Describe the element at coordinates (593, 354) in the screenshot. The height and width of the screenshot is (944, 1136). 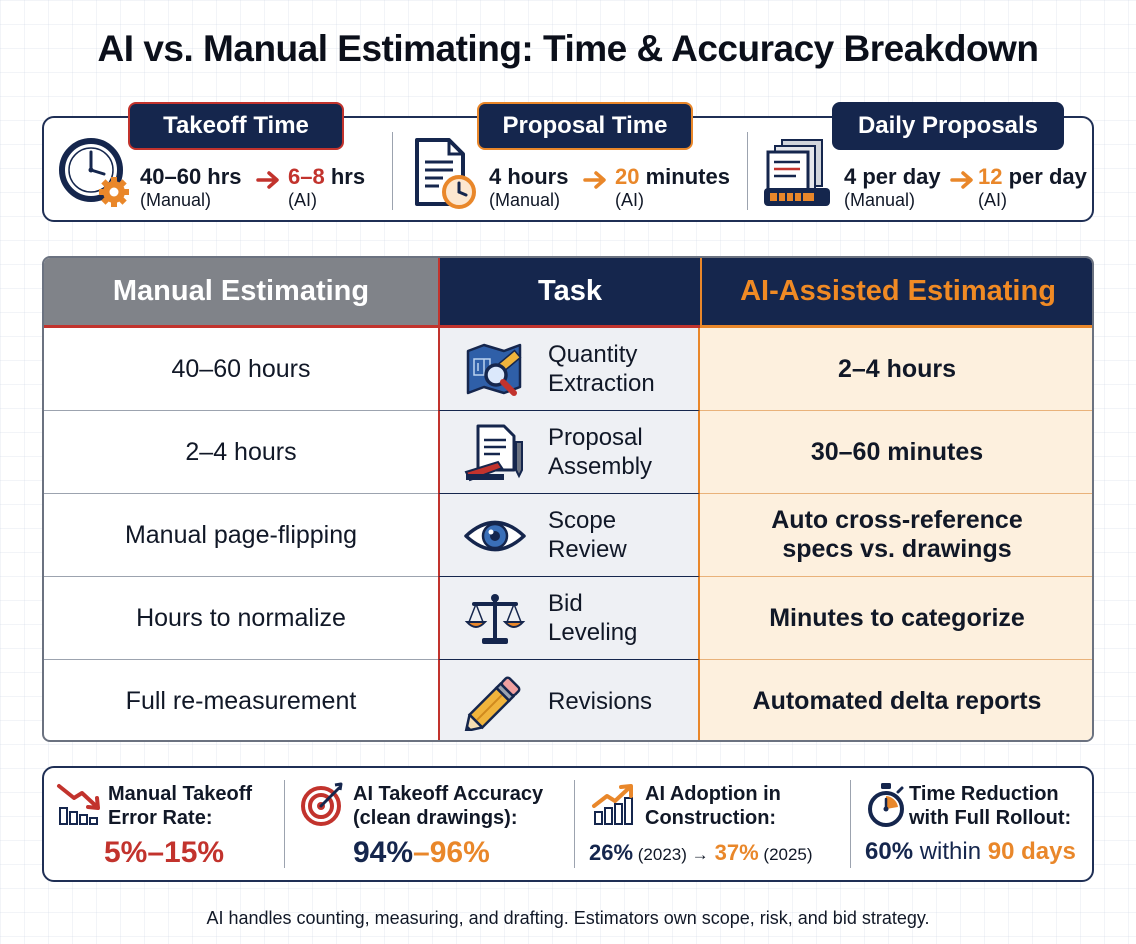
I see `task-label-line: Quantity` at that location.